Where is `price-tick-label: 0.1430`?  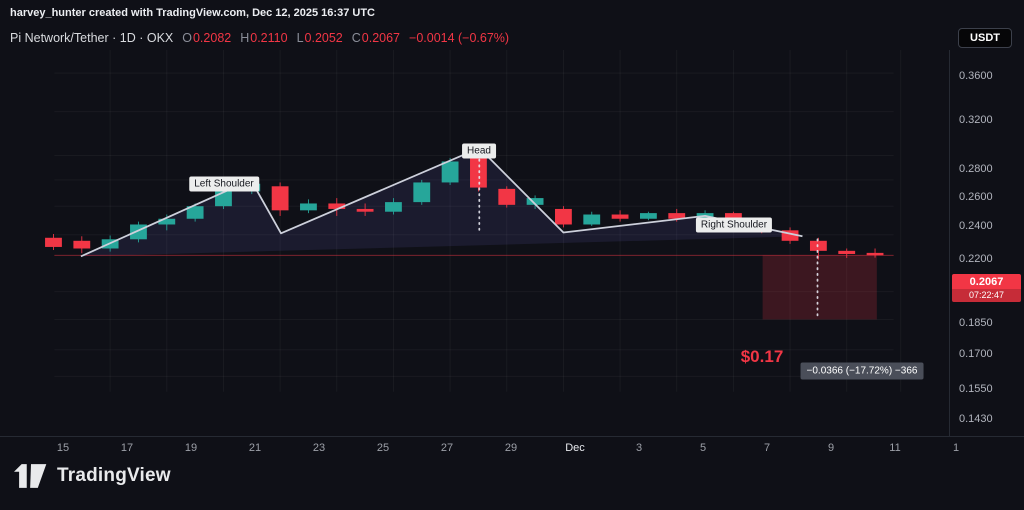
price-tick-label: 0.1430 is located at coordinates (976, 418).